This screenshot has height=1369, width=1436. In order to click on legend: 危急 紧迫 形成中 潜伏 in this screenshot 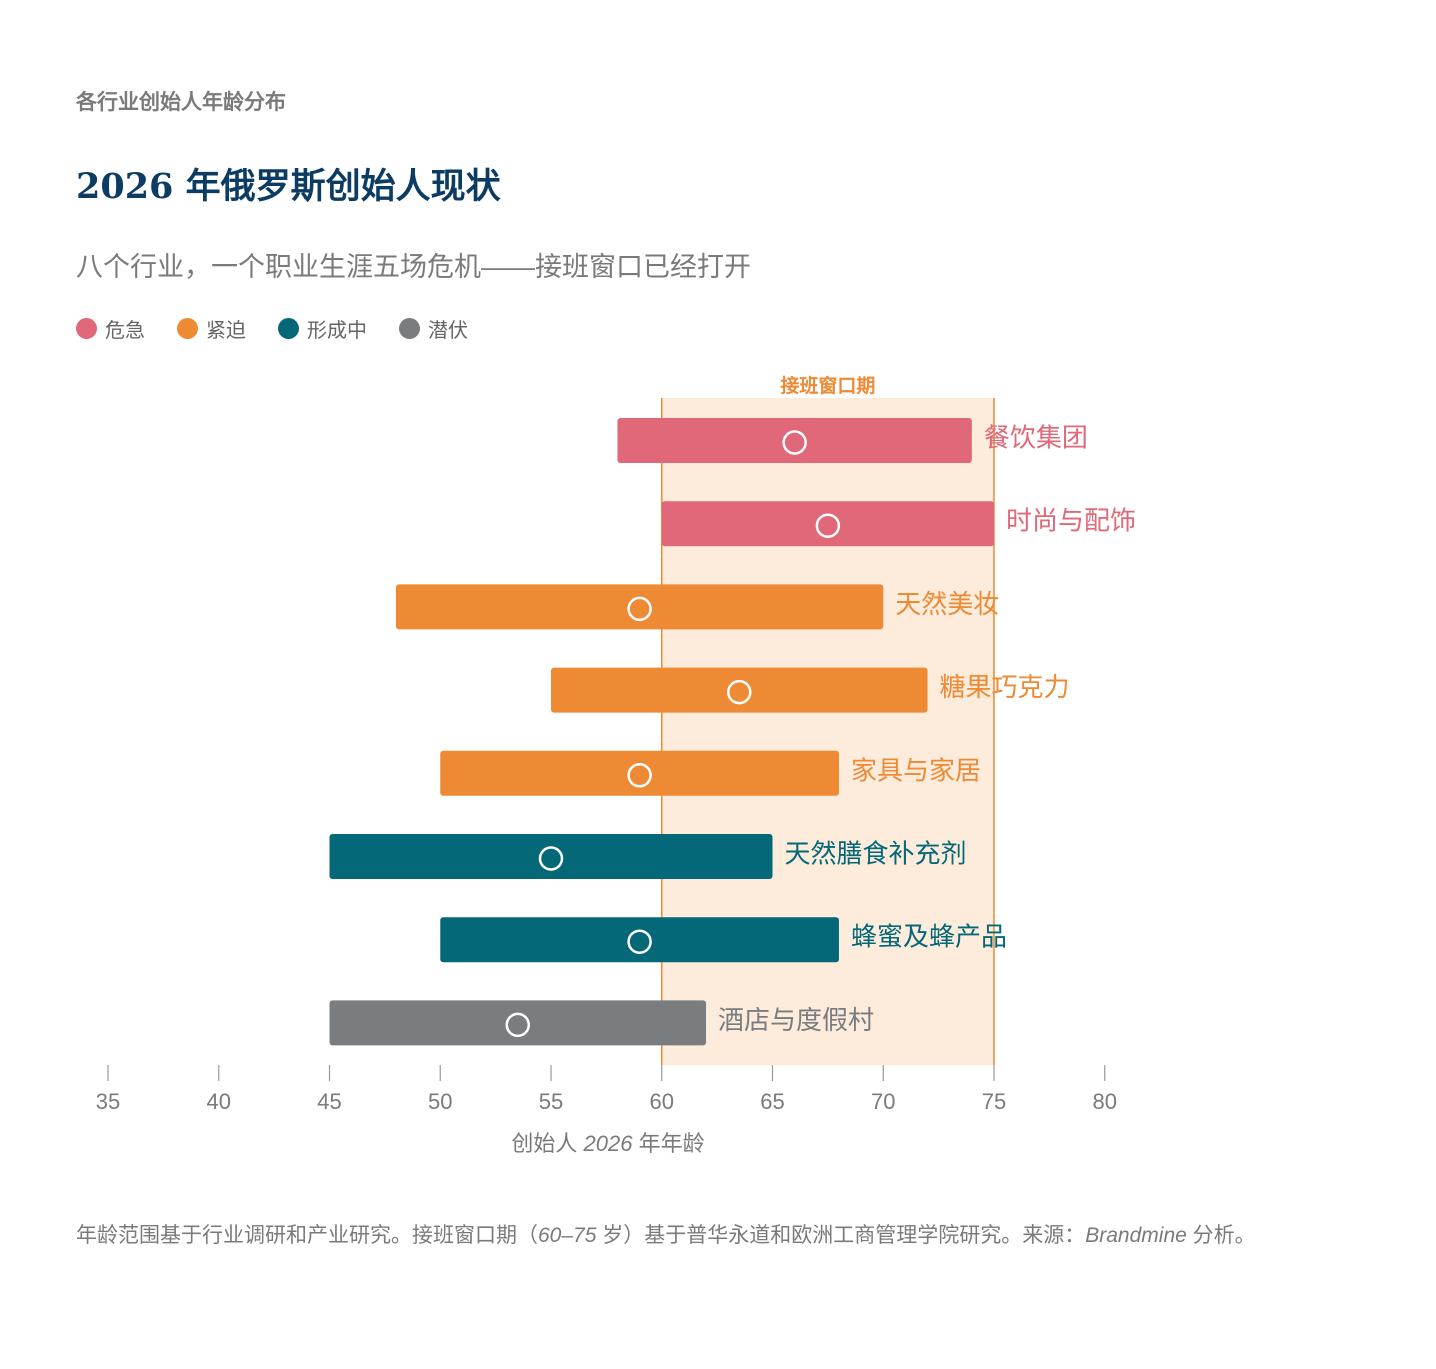, I will do `click(272, 328)`.